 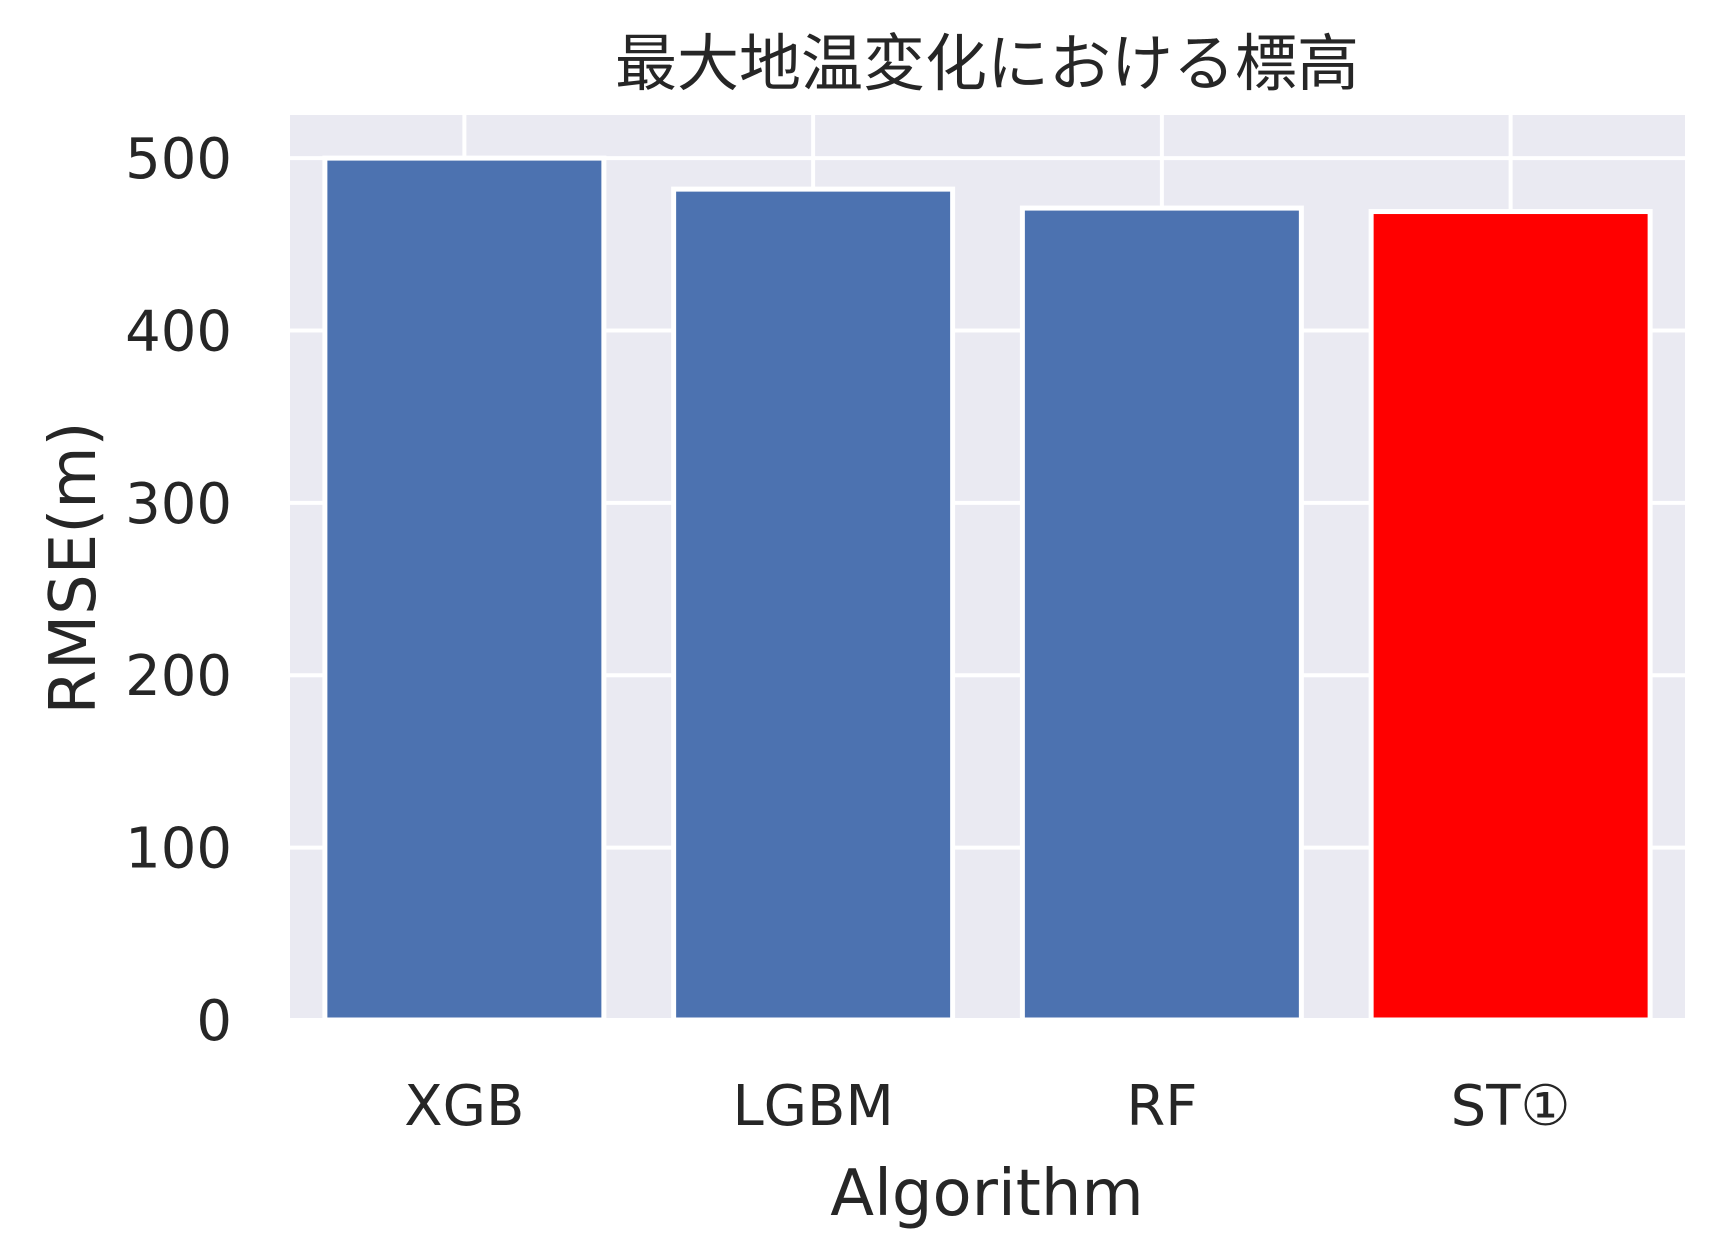 I want to click on y-tick-label: 400, so click(x=178, y=331).